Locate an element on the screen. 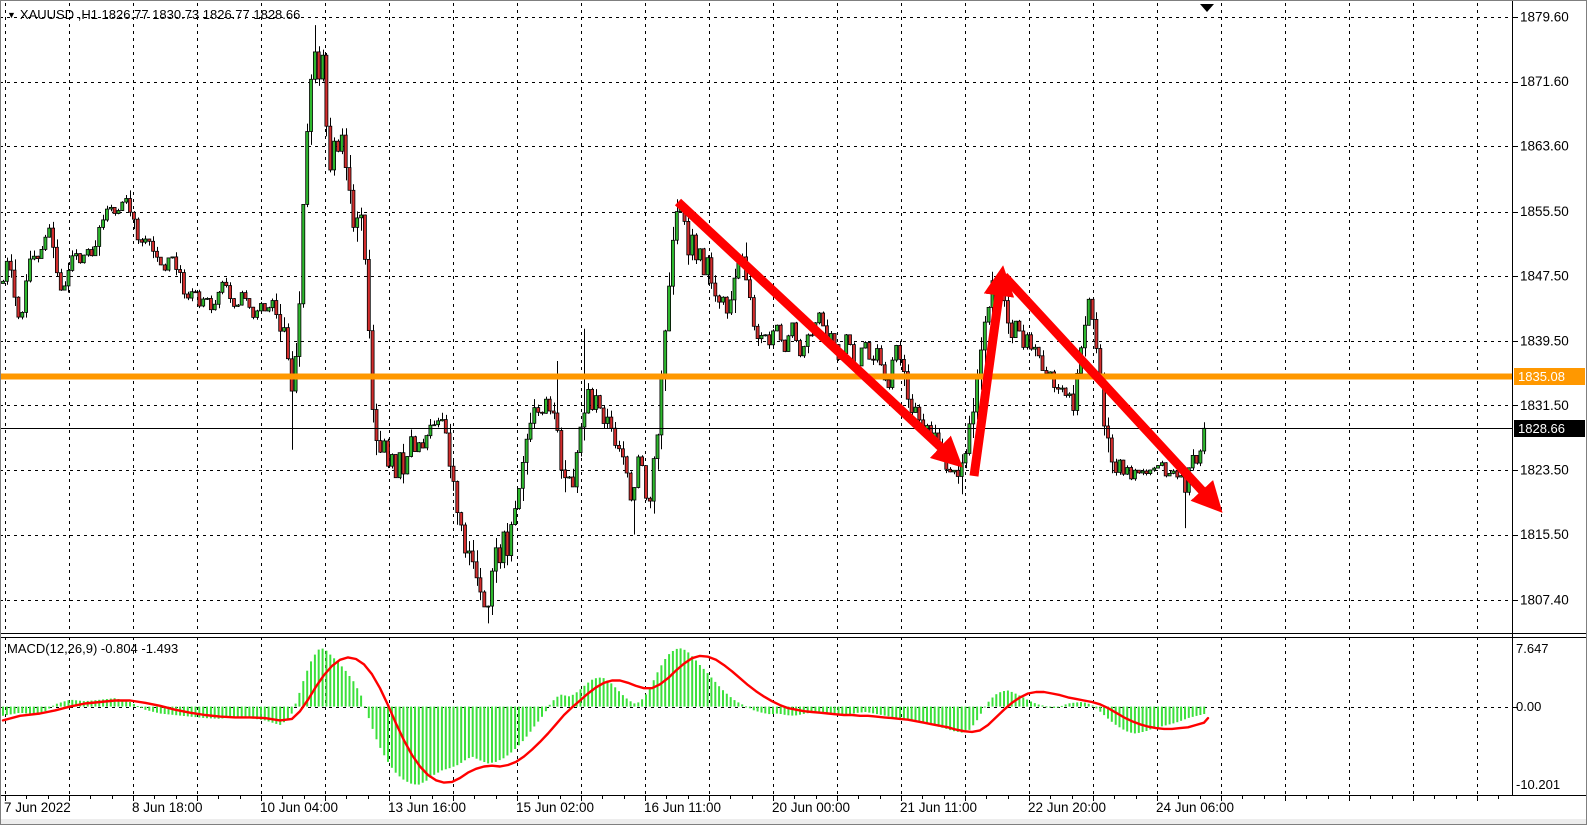 The height and width of the screenshot is (825, 1587). price-axis-label: 1871.60 is located at coordinates (1544, 81).